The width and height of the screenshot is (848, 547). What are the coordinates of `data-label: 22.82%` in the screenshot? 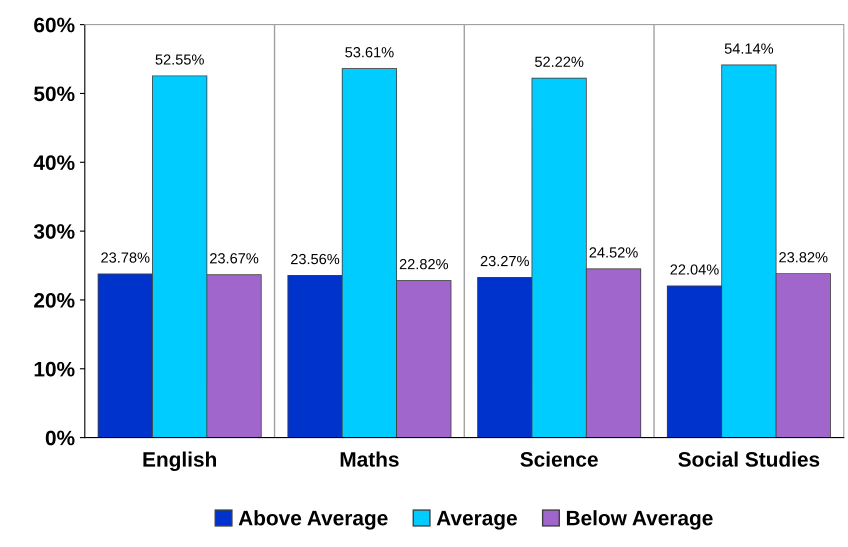 It's located at (424, 264).